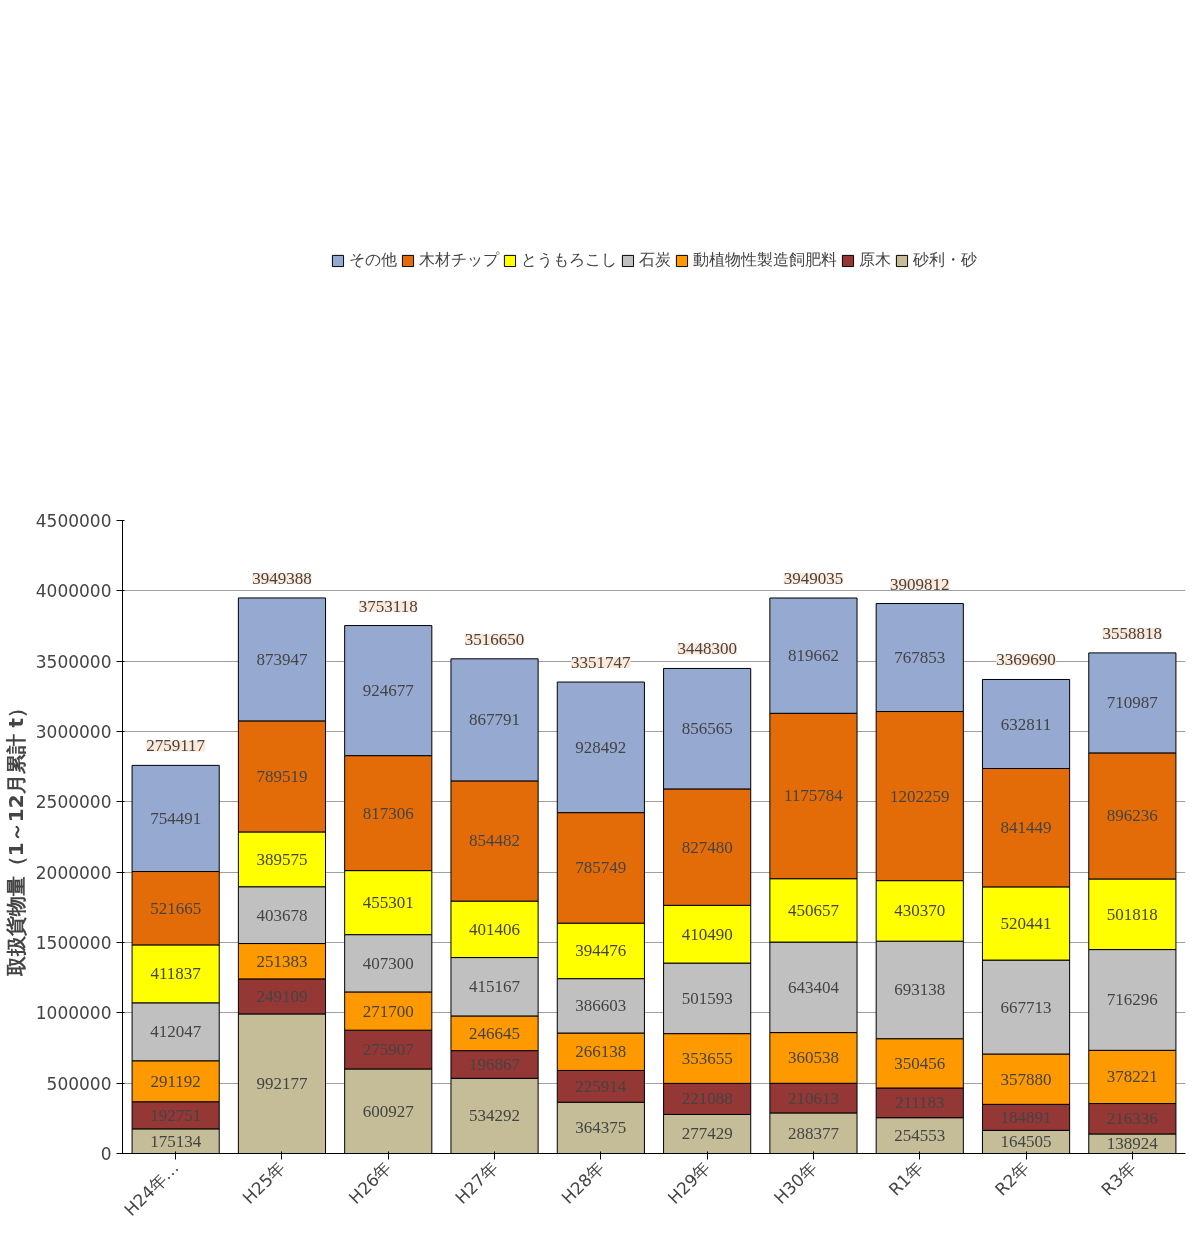 This screenshot has width=1203, height=1246. What do you see at coordinates (388, 963) in the screenshot?
I see `data-label: 407300` at bounding box center [388, 963].